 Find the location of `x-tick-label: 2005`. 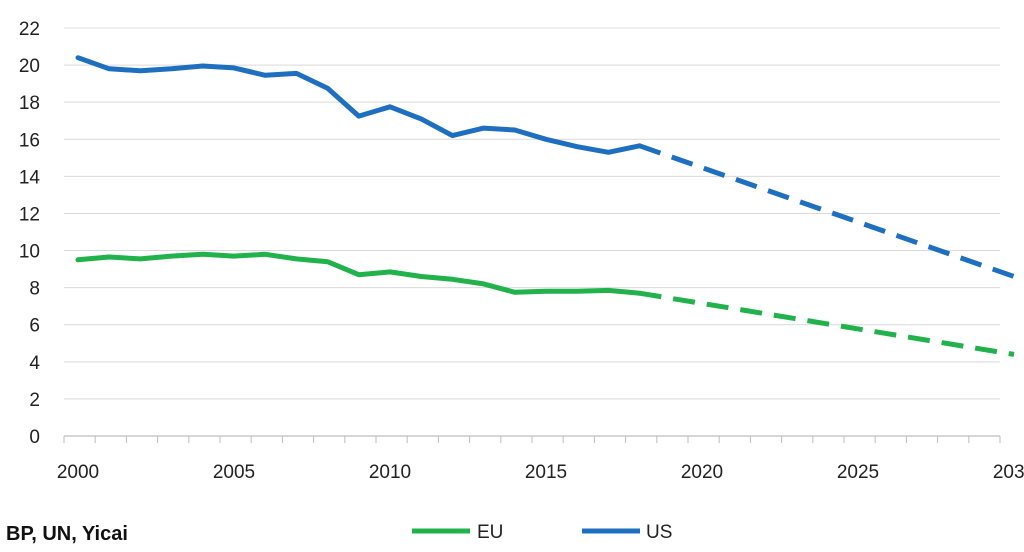

x-tick-label: 2005 is located at coordinates (234, 472).